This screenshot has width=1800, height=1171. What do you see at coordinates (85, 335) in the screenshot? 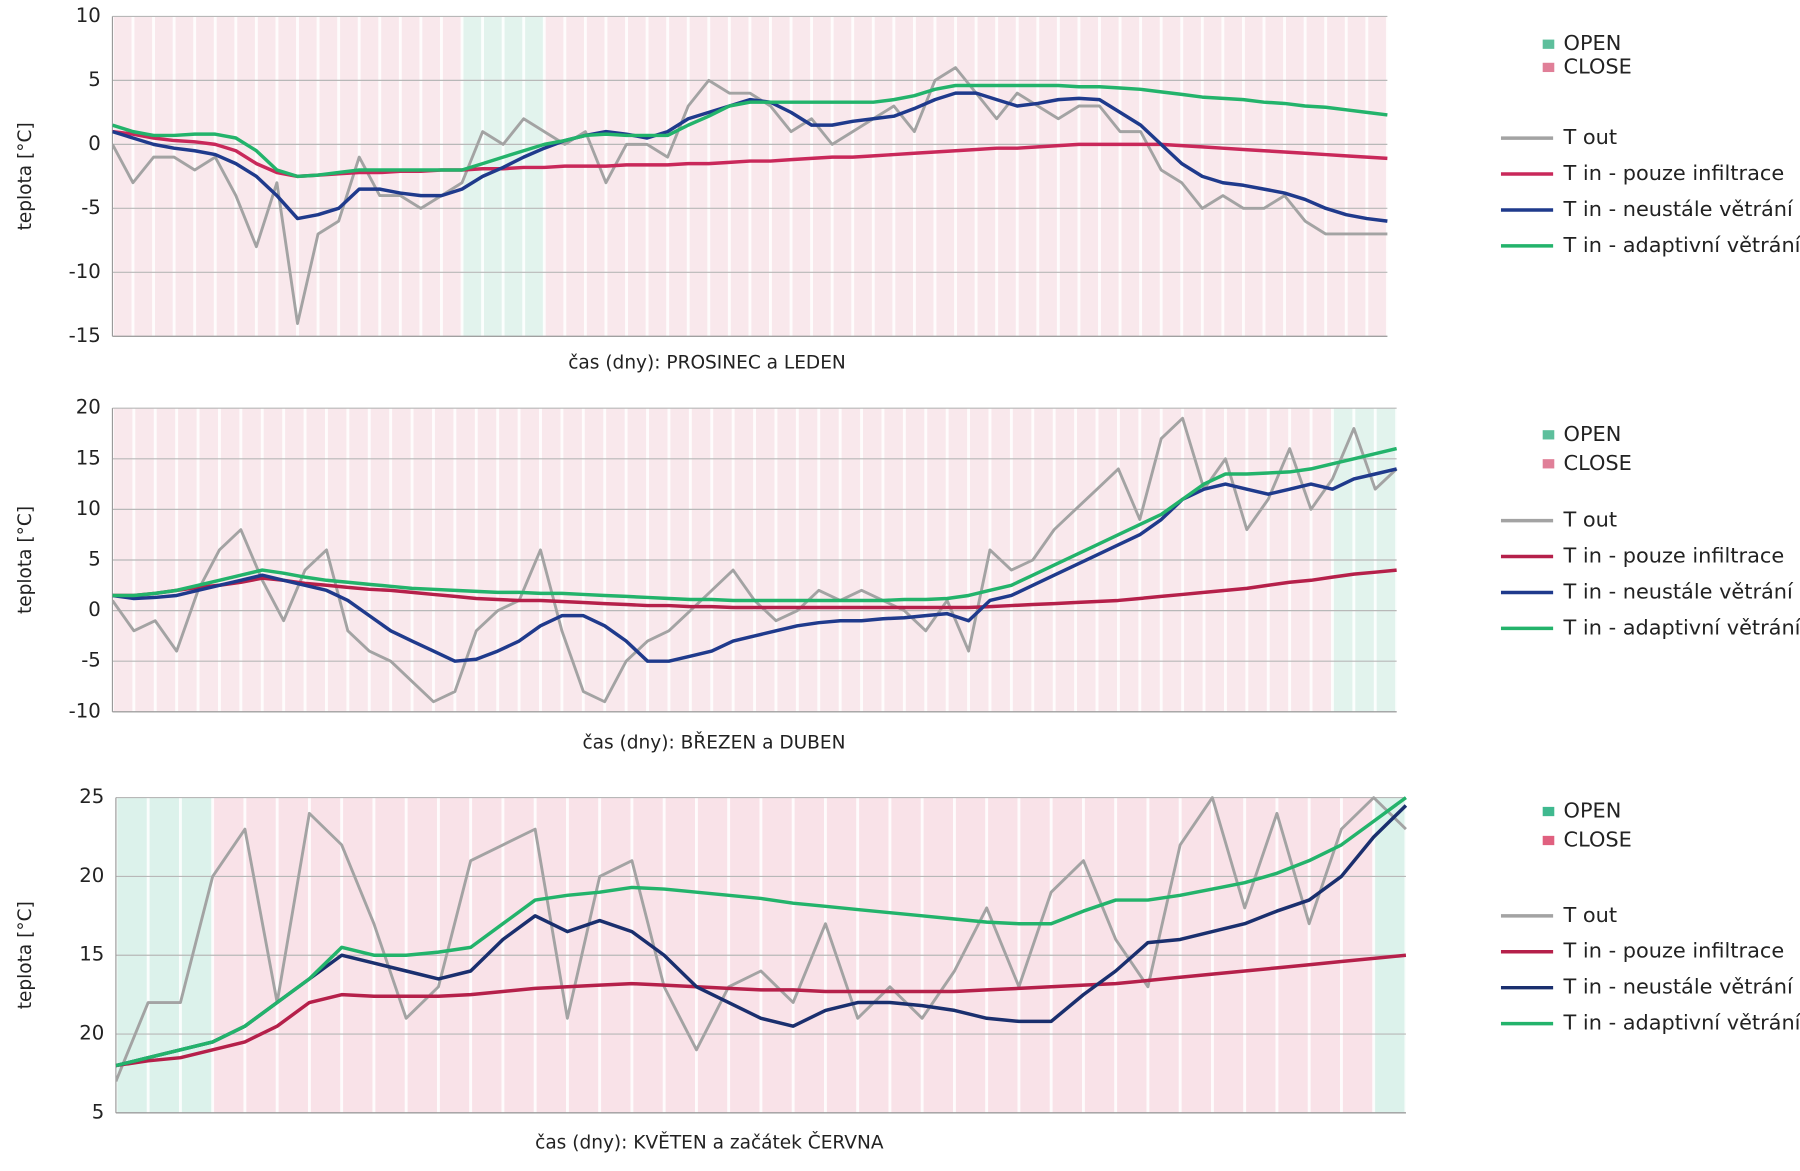
I see `y-tick-label: -15` at bounding box center [85, 335].